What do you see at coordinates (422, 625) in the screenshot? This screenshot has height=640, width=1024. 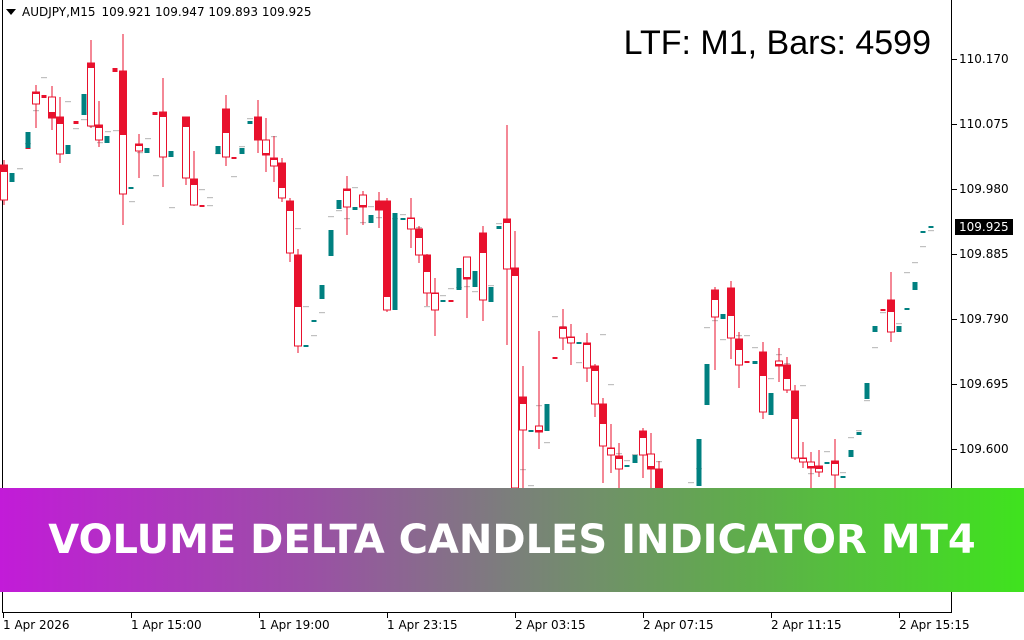 I see `time-label: 1 Apr 23:15` at bounding box center [422, 625].